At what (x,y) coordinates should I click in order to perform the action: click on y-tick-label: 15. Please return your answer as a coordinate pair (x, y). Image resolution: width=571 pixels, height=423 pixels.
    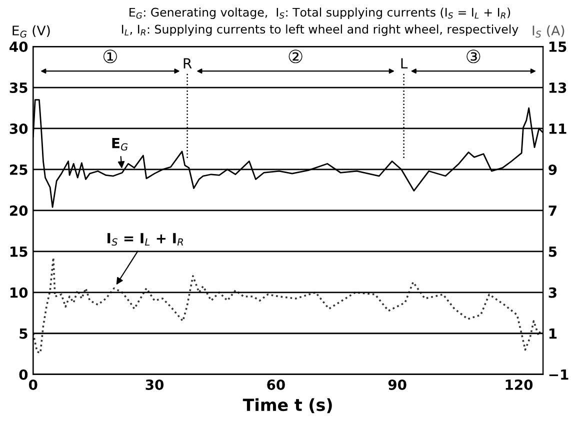
    Looking at the image, I should click on (19, 251).